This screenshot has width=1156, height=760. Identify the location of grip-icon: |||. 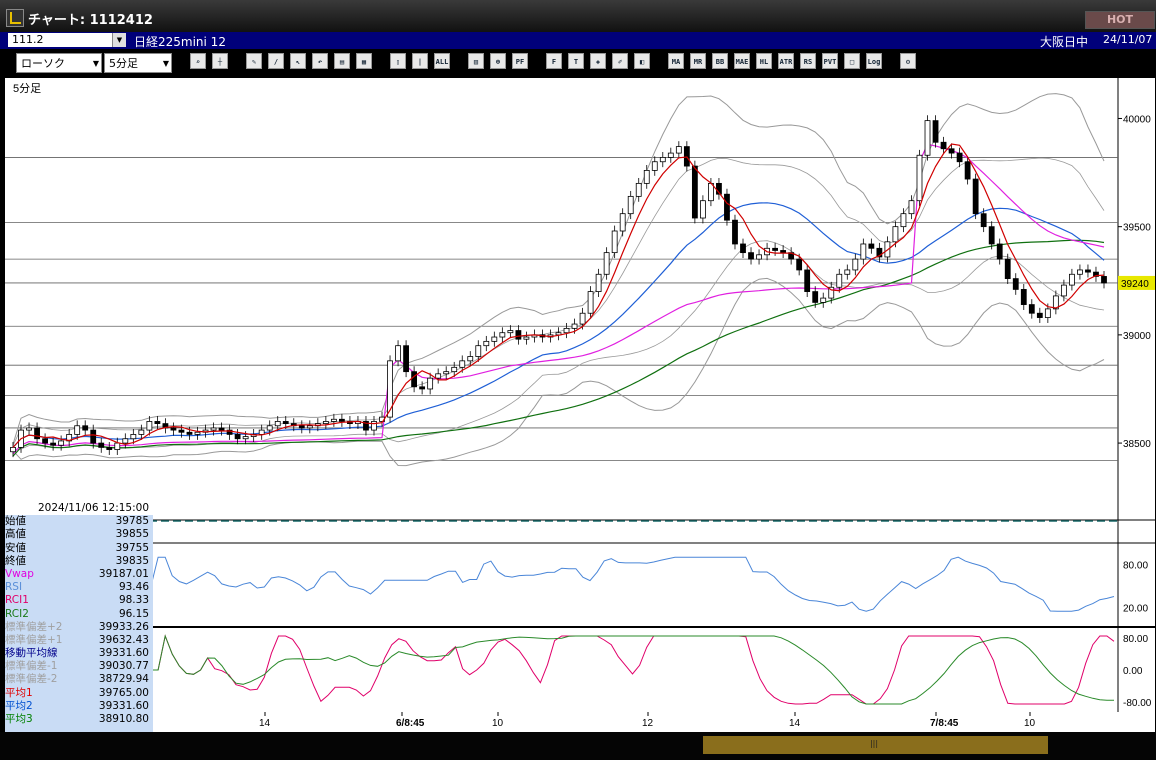
(874, 743).